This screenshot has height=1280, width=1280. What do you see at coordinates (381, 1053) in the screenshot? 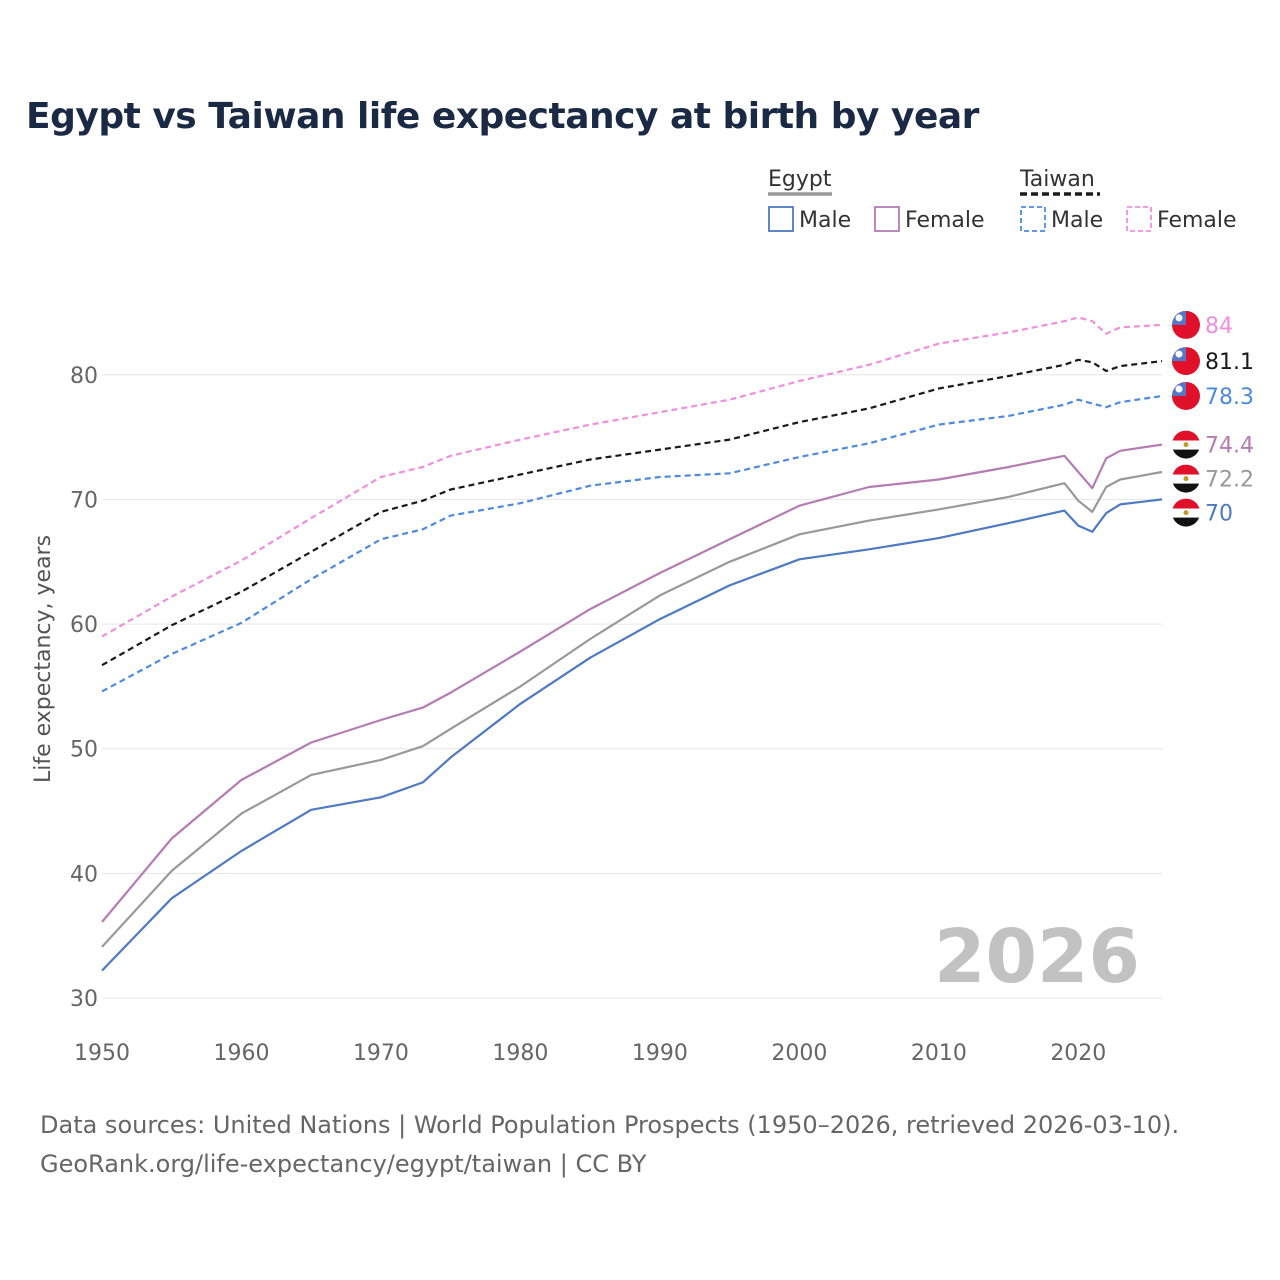
I see `x-tick-label: 1970` at bounding box center [381, 1053].